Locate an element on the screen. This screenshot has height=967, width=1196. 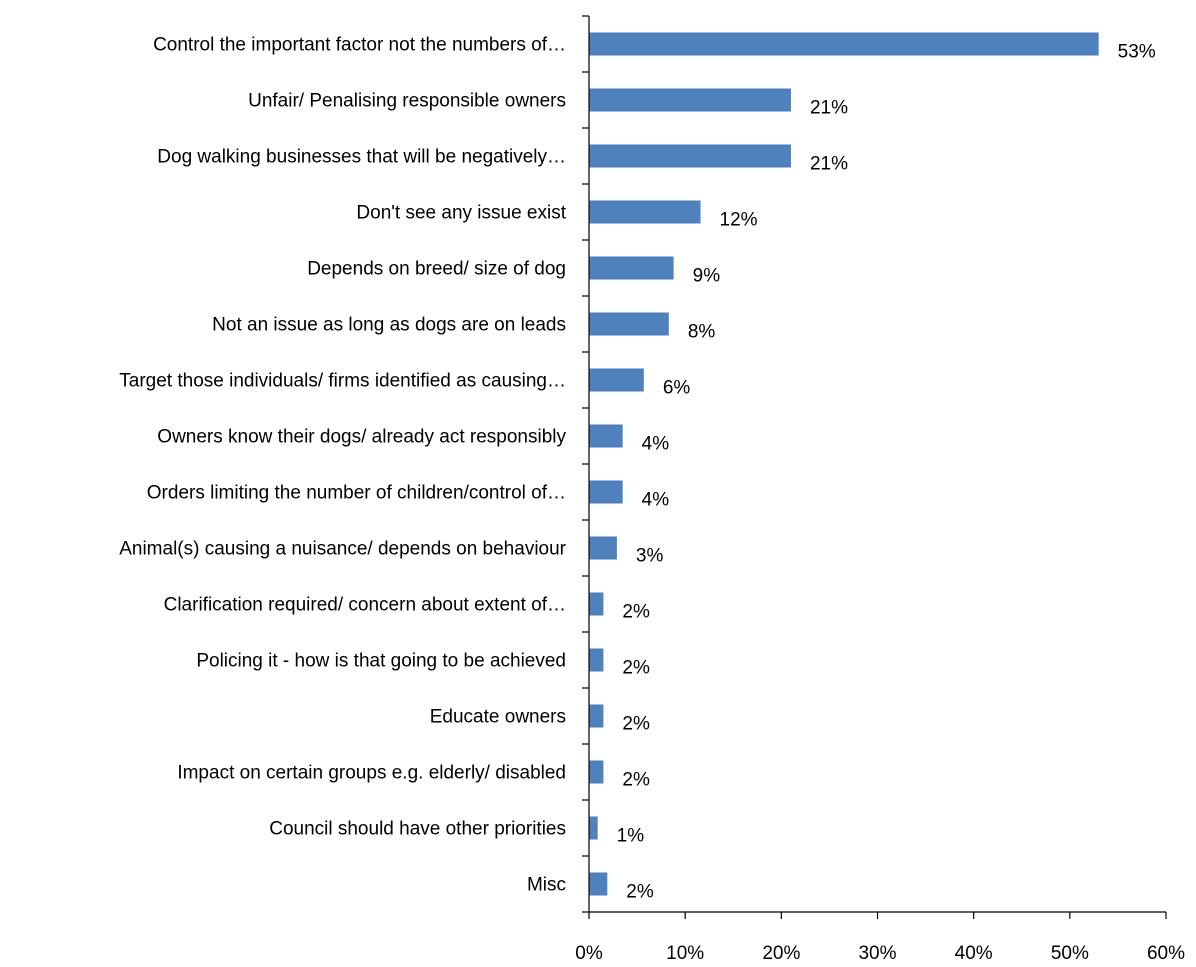
category-label: Depends on breed/ size of dog is located at coordinates (436, 269).